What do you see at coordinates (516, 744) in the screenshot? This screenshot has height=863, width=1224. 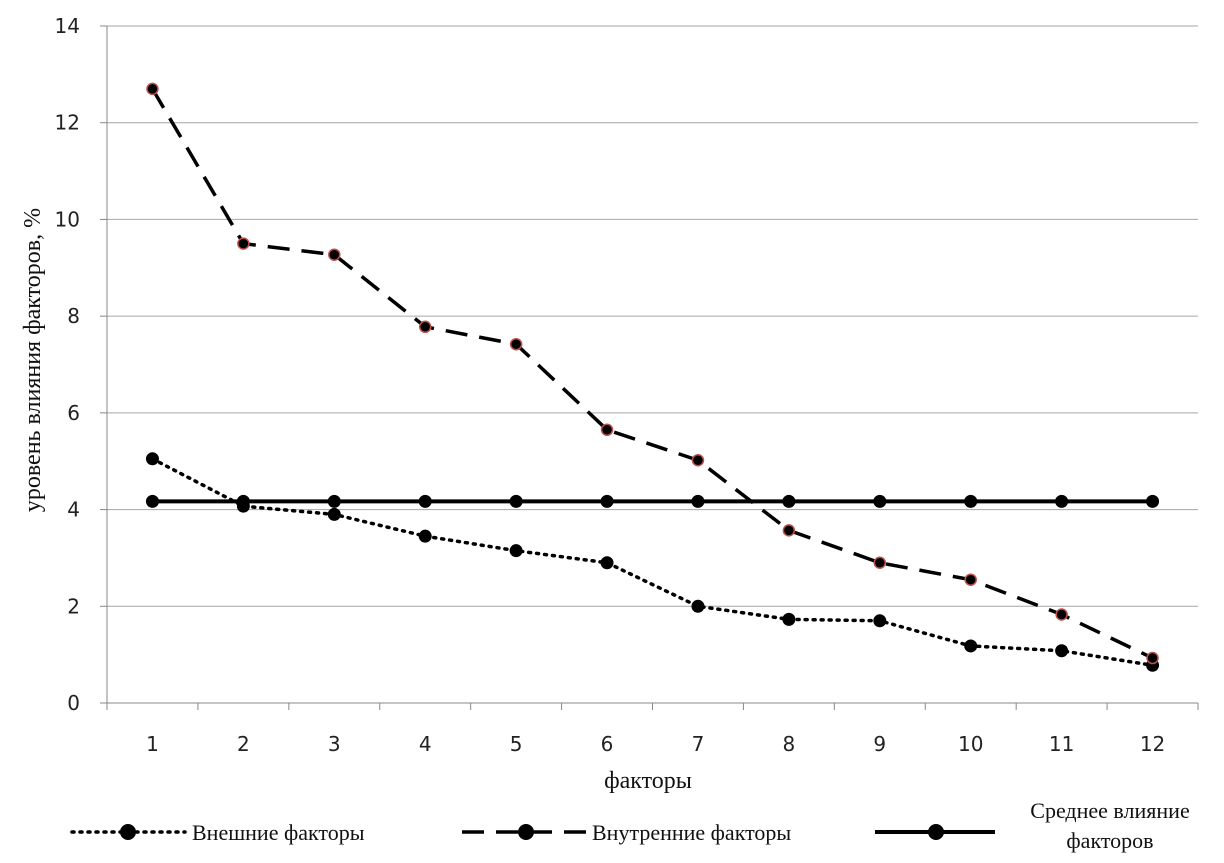 I see `x-tick-label: 5` at bounding box center [516, 744].